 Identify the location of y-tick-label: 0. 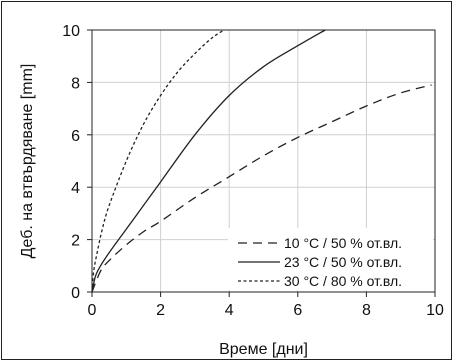
(75, 293).